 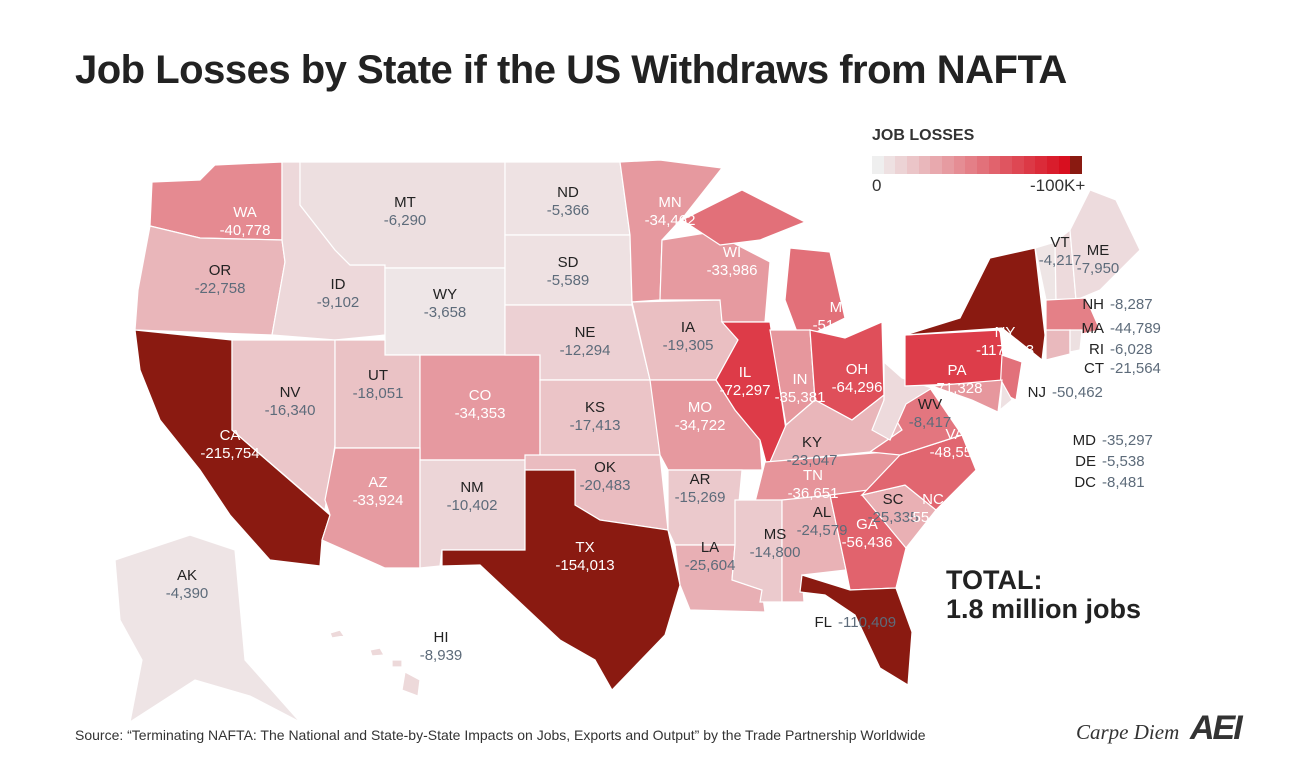 What do you see at coordinates (815, 294) in the screenshot?
I see `state-mi` at bounding box center [815, 294].